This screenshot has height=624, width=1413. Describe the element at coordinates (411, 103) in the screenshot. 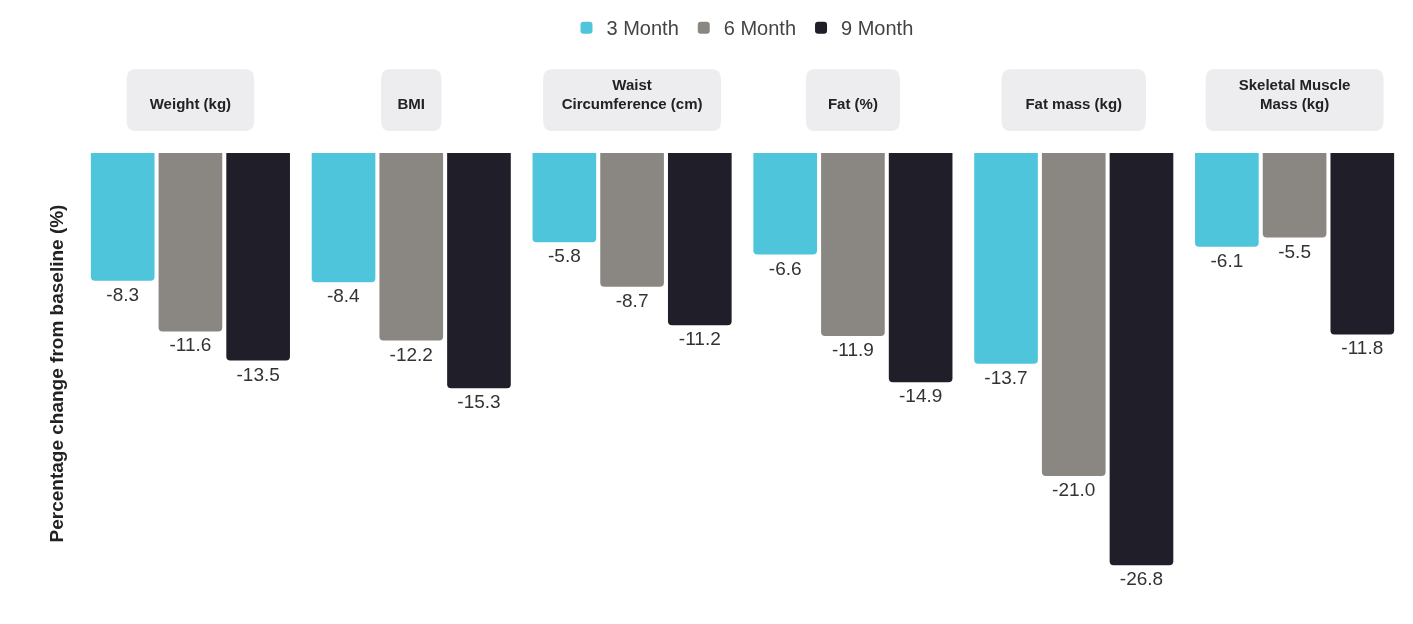

I see `x-tick-label: BMI` at that location.